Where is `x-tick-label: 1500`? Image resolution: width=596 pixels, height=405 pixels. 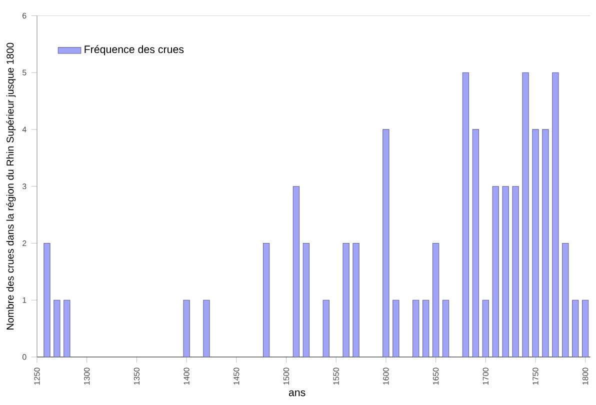
x-tick-label: 1500 is located at coordinates (286, 376).